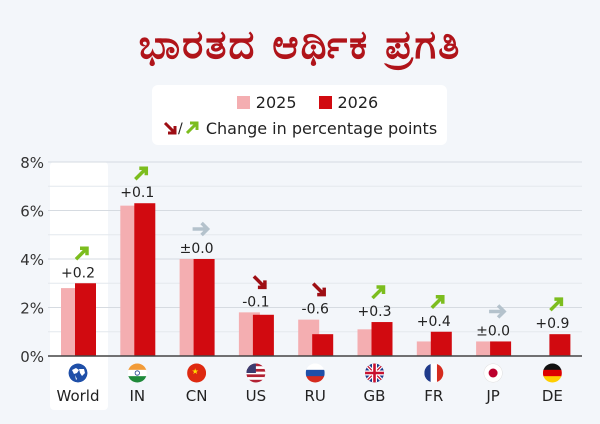  What do you see at coordinates (315, 310) in the screenshot?
I see `change-label: -0.6` at bounding box center [315, 310].